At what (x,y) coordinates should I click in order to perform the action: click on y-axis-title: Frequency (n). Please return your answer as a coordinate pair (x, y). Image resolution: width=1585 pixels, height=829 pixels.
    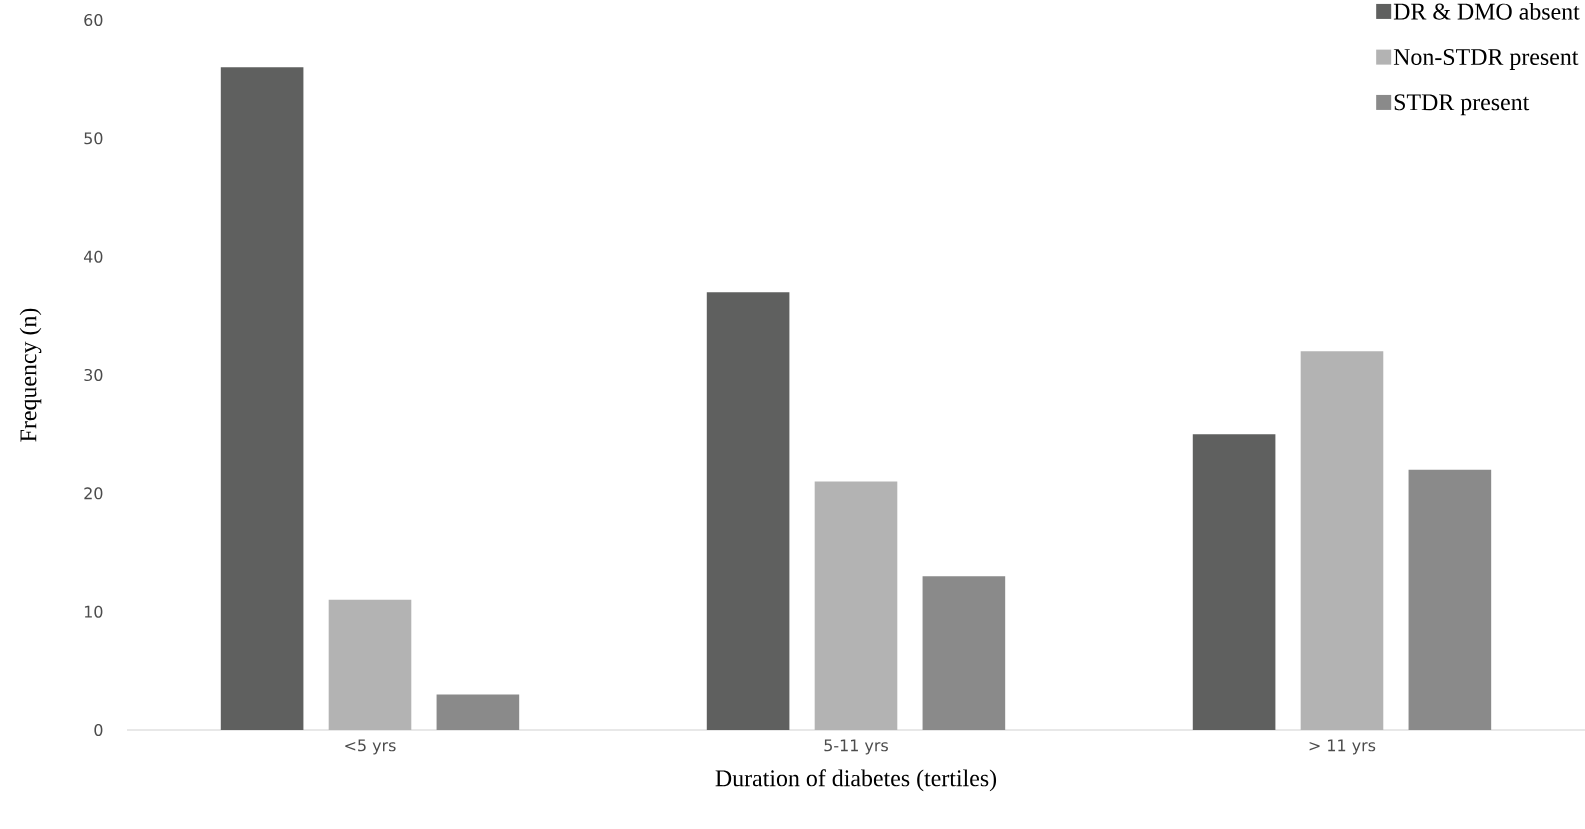
    Looking at the image, I should click on (30, 375).